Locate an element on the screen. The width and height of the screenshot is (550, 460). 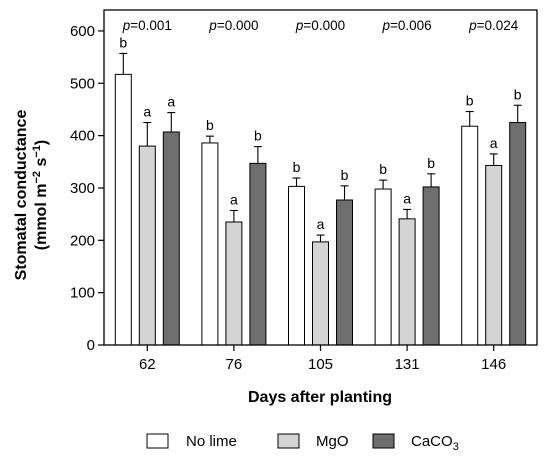
y-axis-title-sup1: −2 is located at coordinates (37, 177).